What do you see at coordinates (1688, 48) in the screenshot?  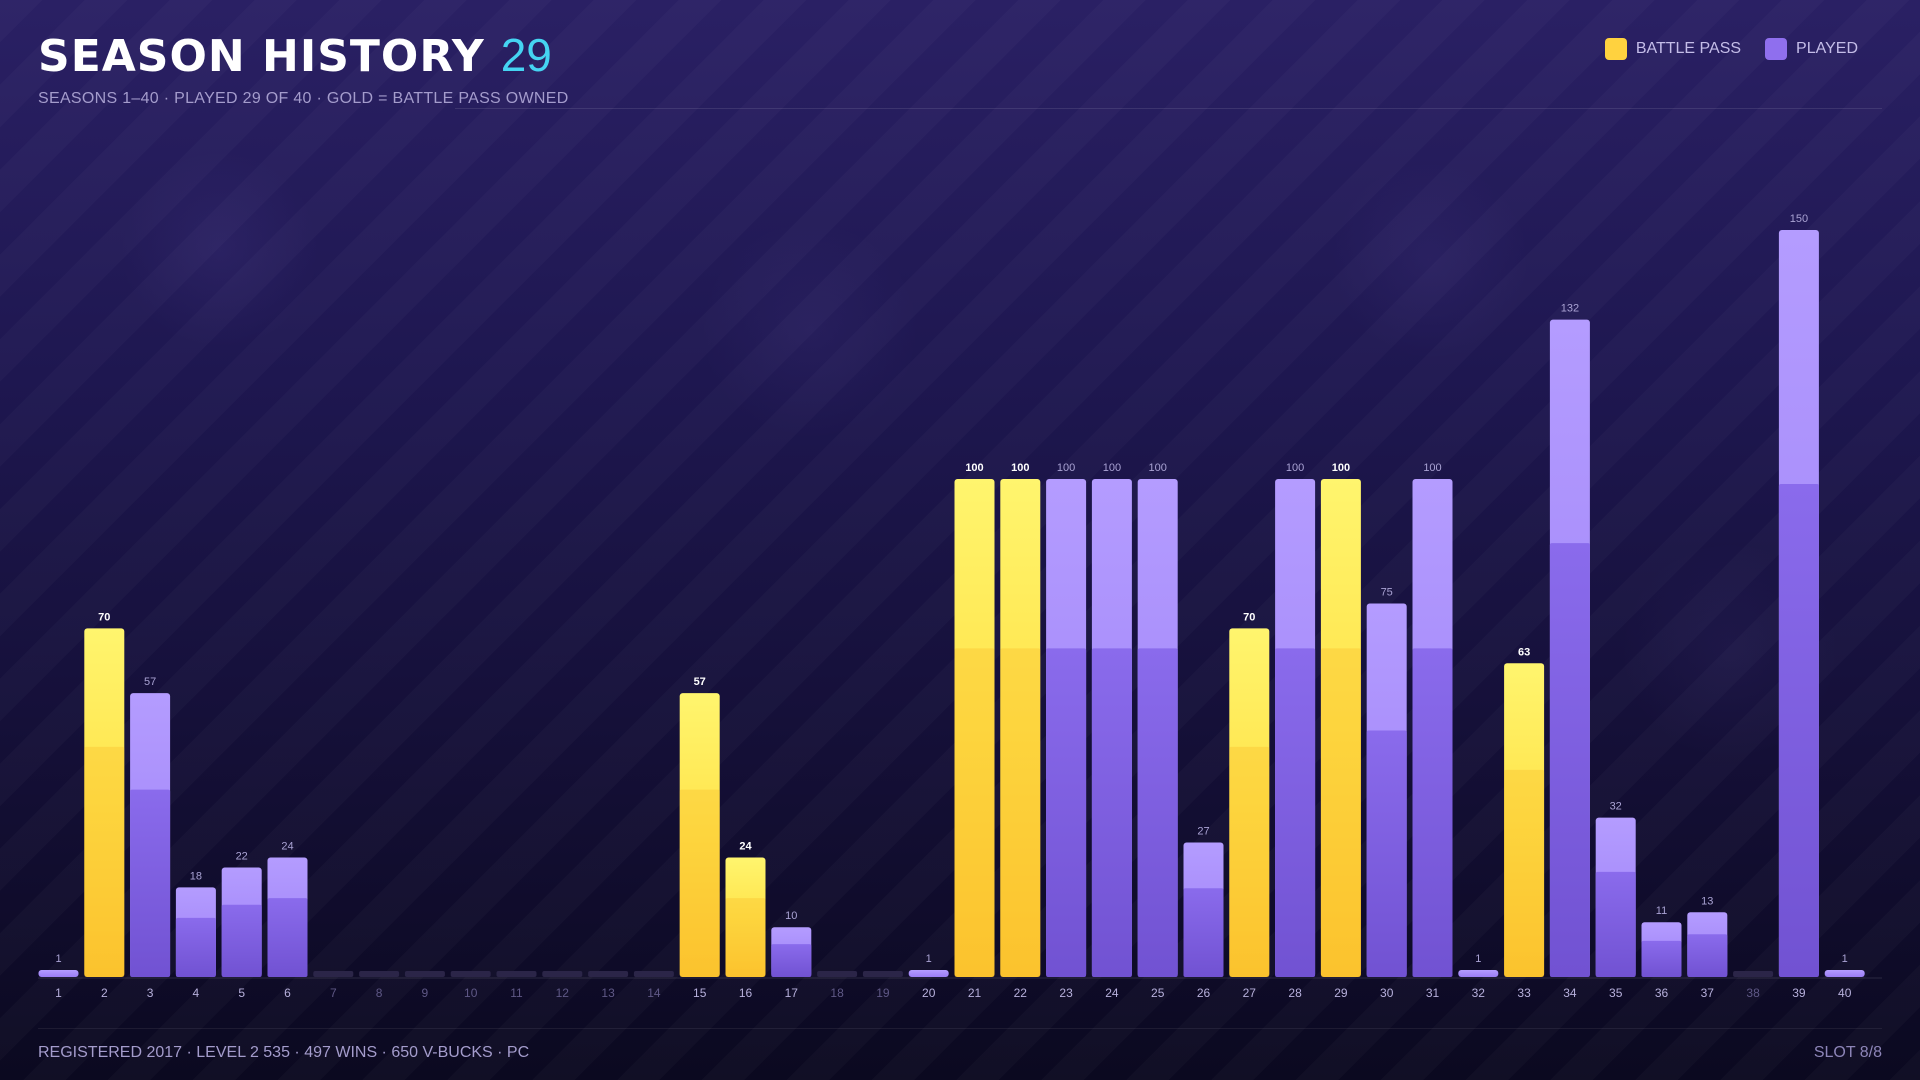 I see `legend-label-battle-pass: BATTLE PASS` at bounding box center [1688, 48].